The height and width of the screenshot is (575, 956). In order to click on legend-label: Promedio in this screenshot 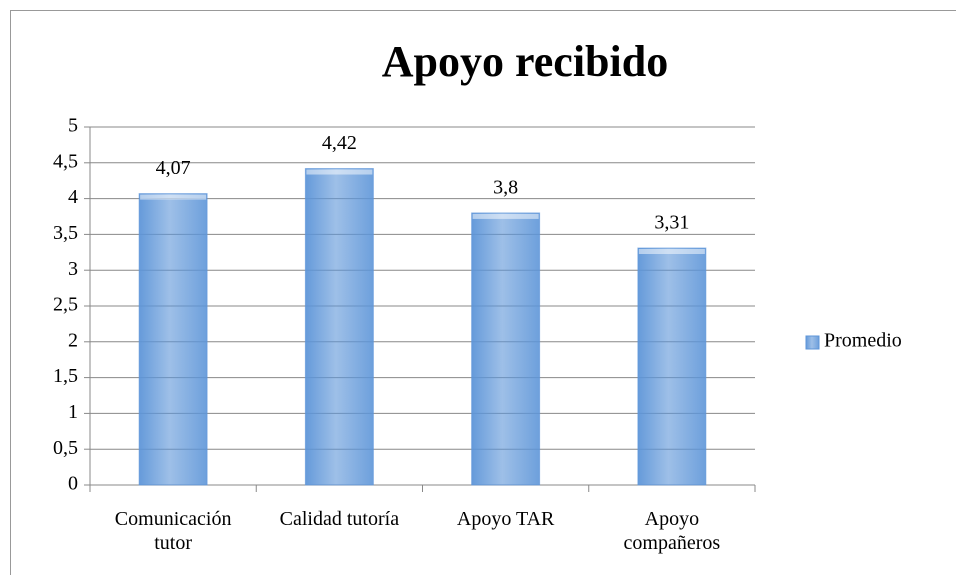, I will do `click(863, 341)`.